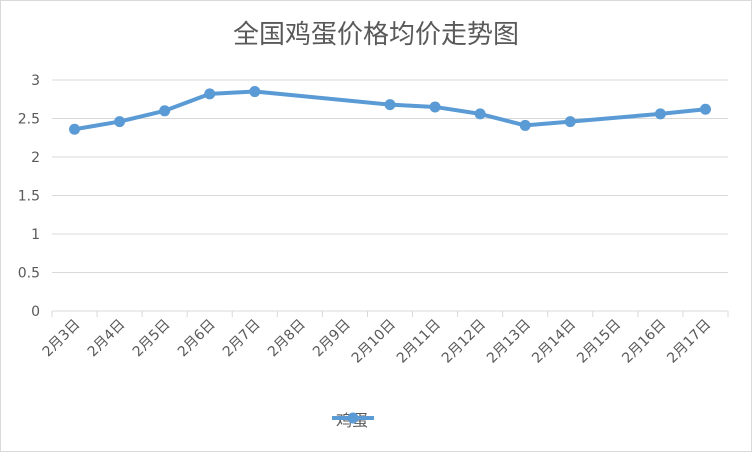  I want to click on y-tick-label: 0.5, so click(29, 274).